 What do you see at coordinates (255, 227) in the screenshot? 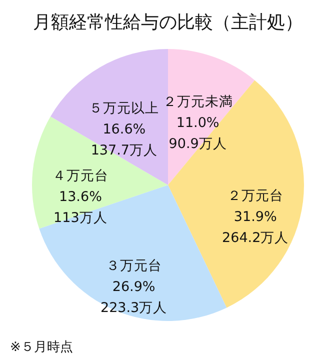
I see `data-label: 31.9% 264.2万人` at bounding box center [255, 227].